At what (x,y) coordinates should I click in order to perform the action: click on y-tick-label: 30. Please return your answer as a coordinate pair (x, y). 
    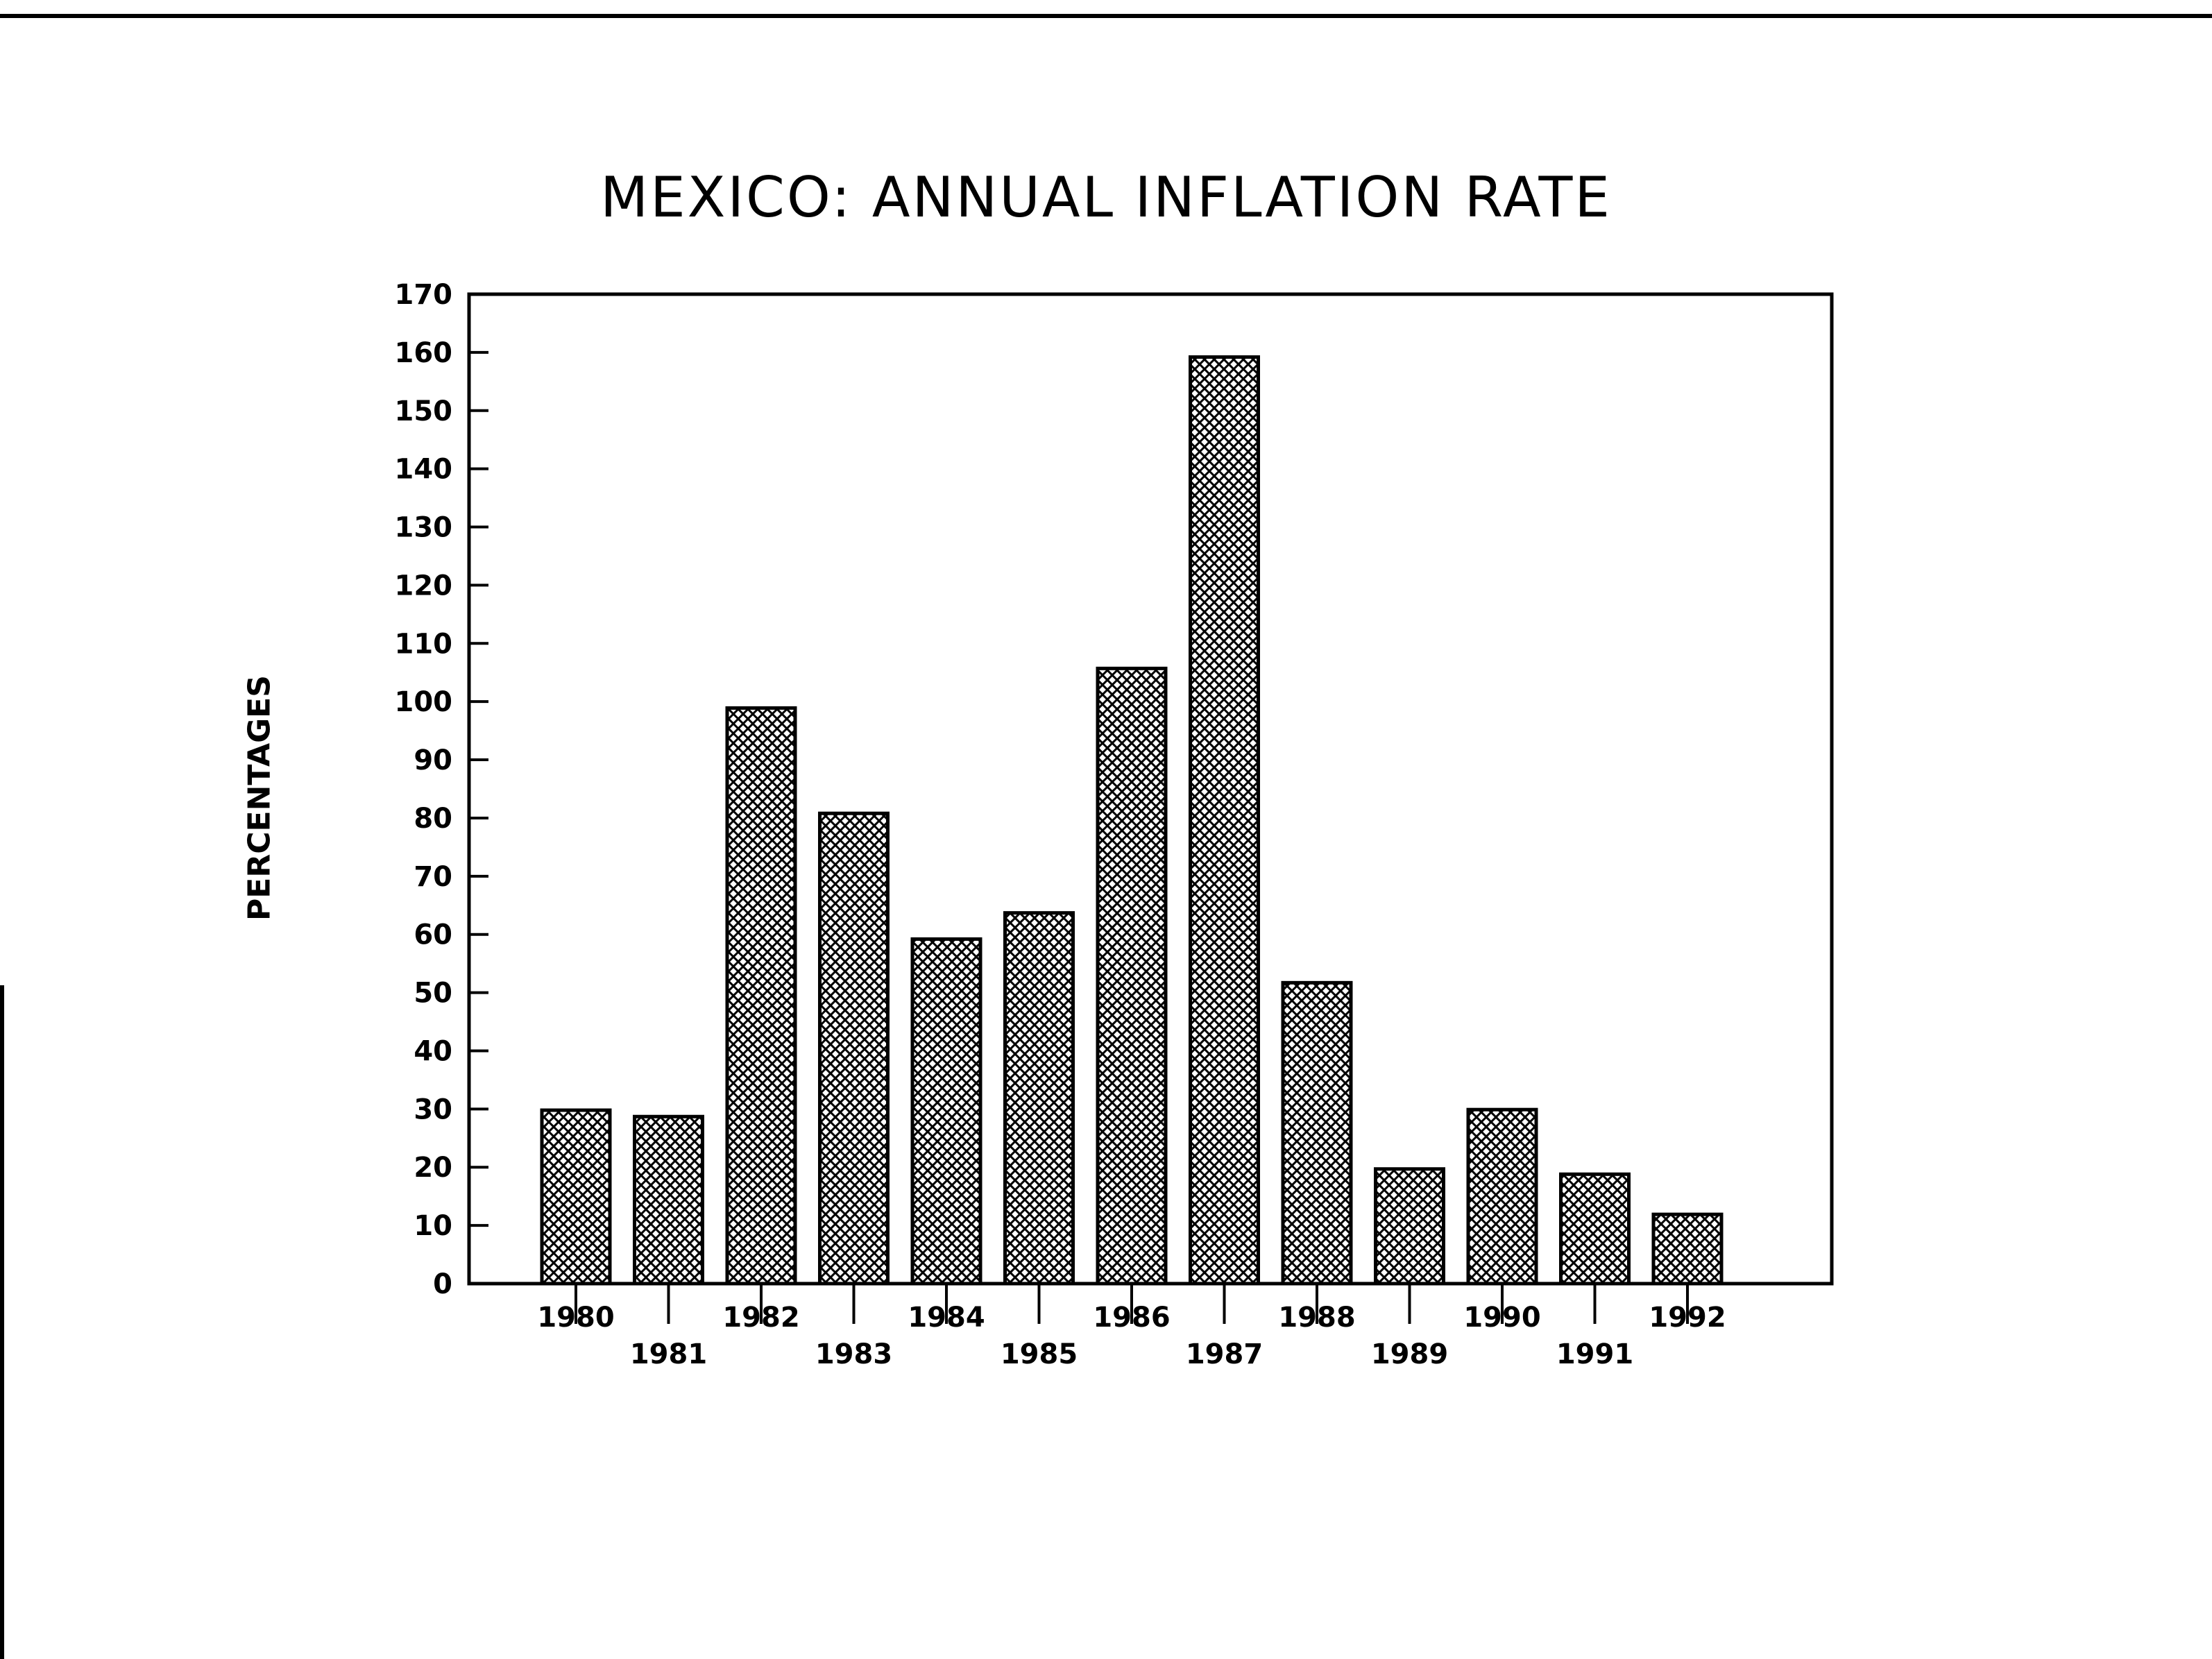
    Looking at the image, I should click on (433, 1109).